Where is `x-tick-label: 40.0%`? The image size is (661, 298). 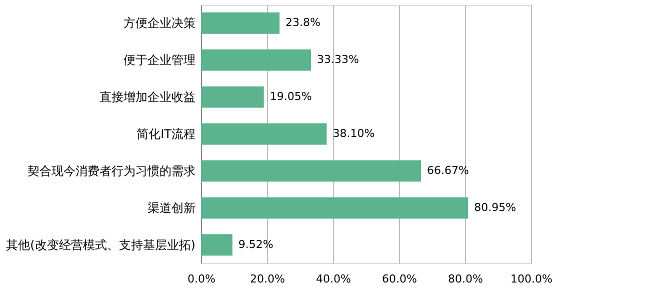 x-tick-label: 40.0% is located at coordinates (333, 279).